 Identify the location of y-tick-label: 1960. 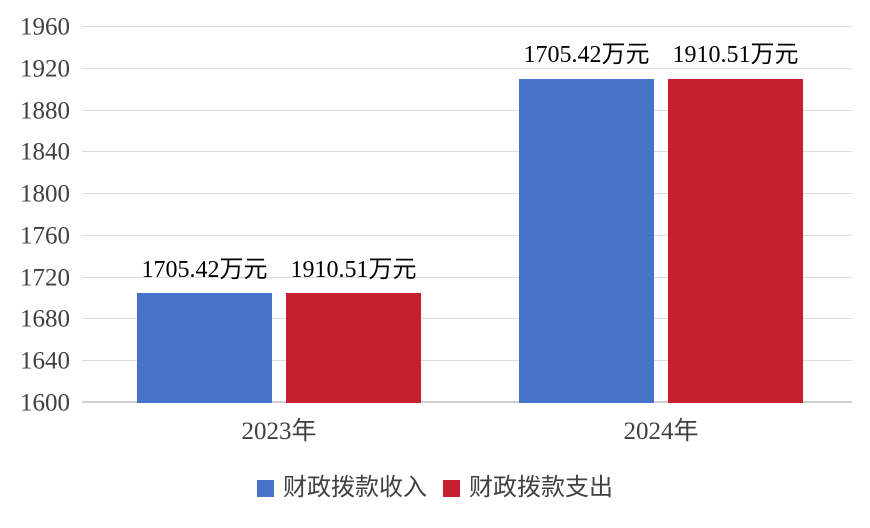
(45, 27).